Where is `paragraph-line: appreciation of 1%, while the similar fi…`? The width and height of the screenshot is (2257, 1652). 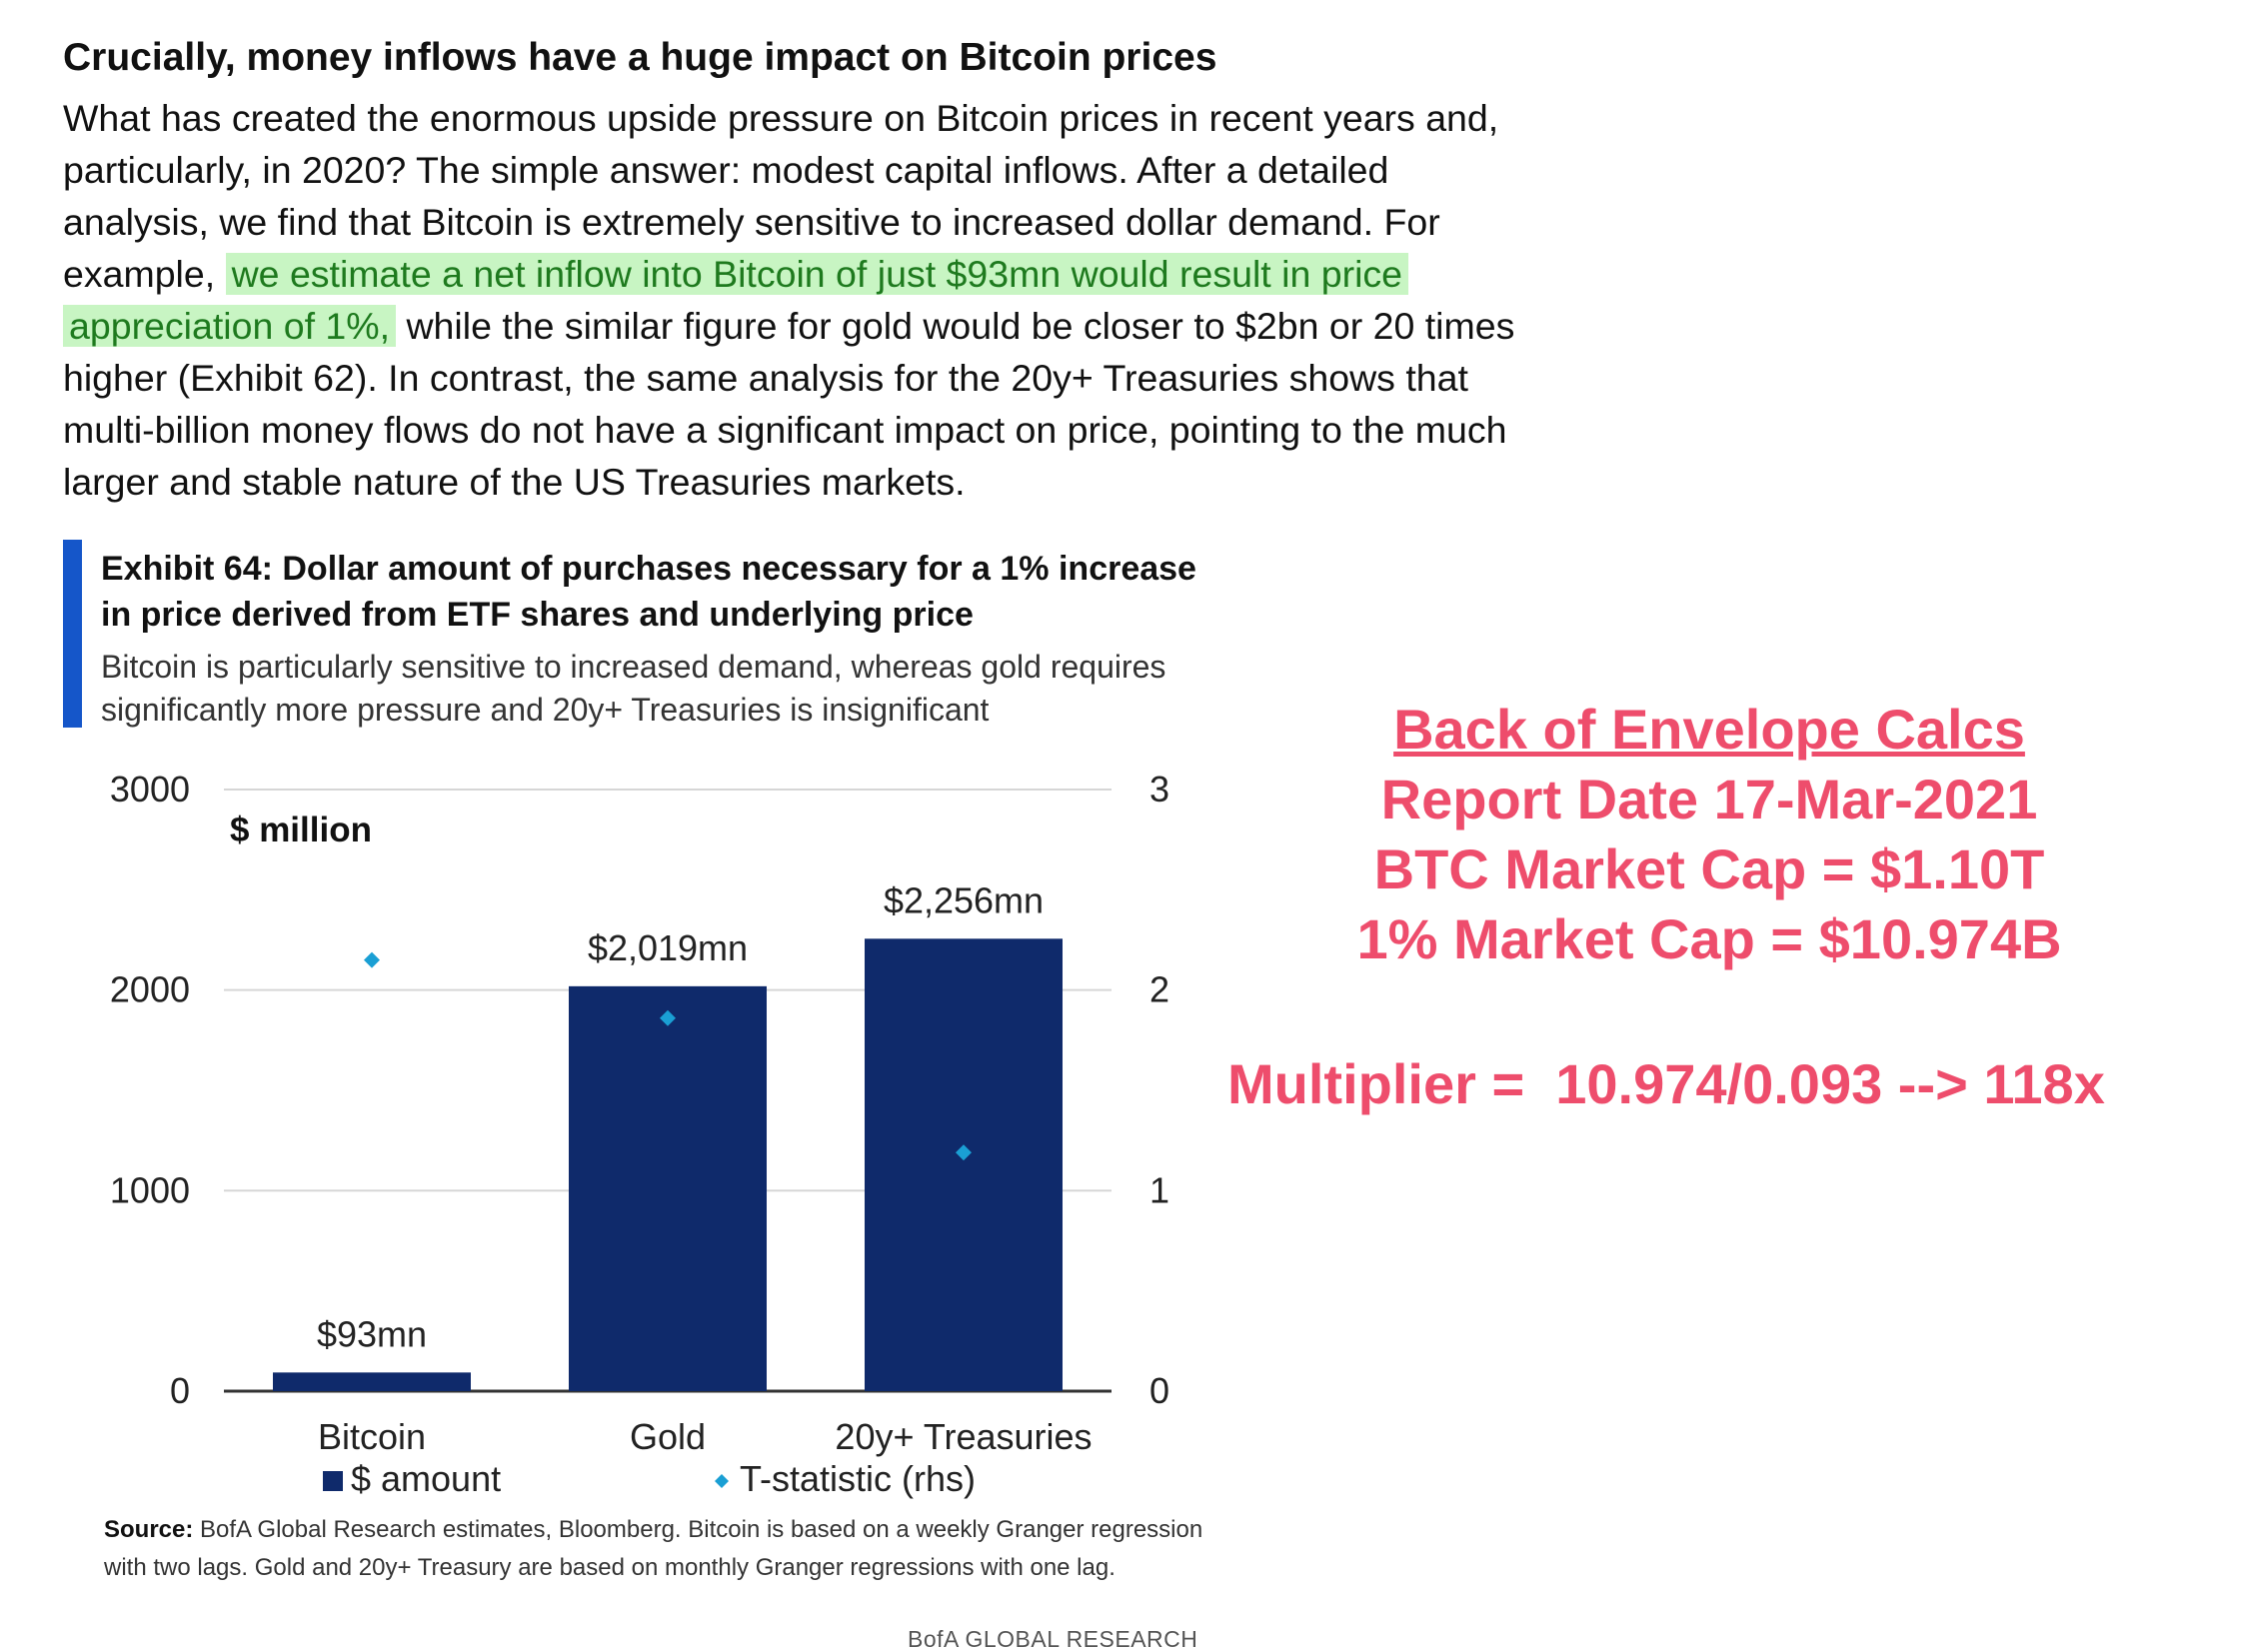 paragraph-line: appreciation of 1%, while the similar fi… is located at coordinates (842, 326).